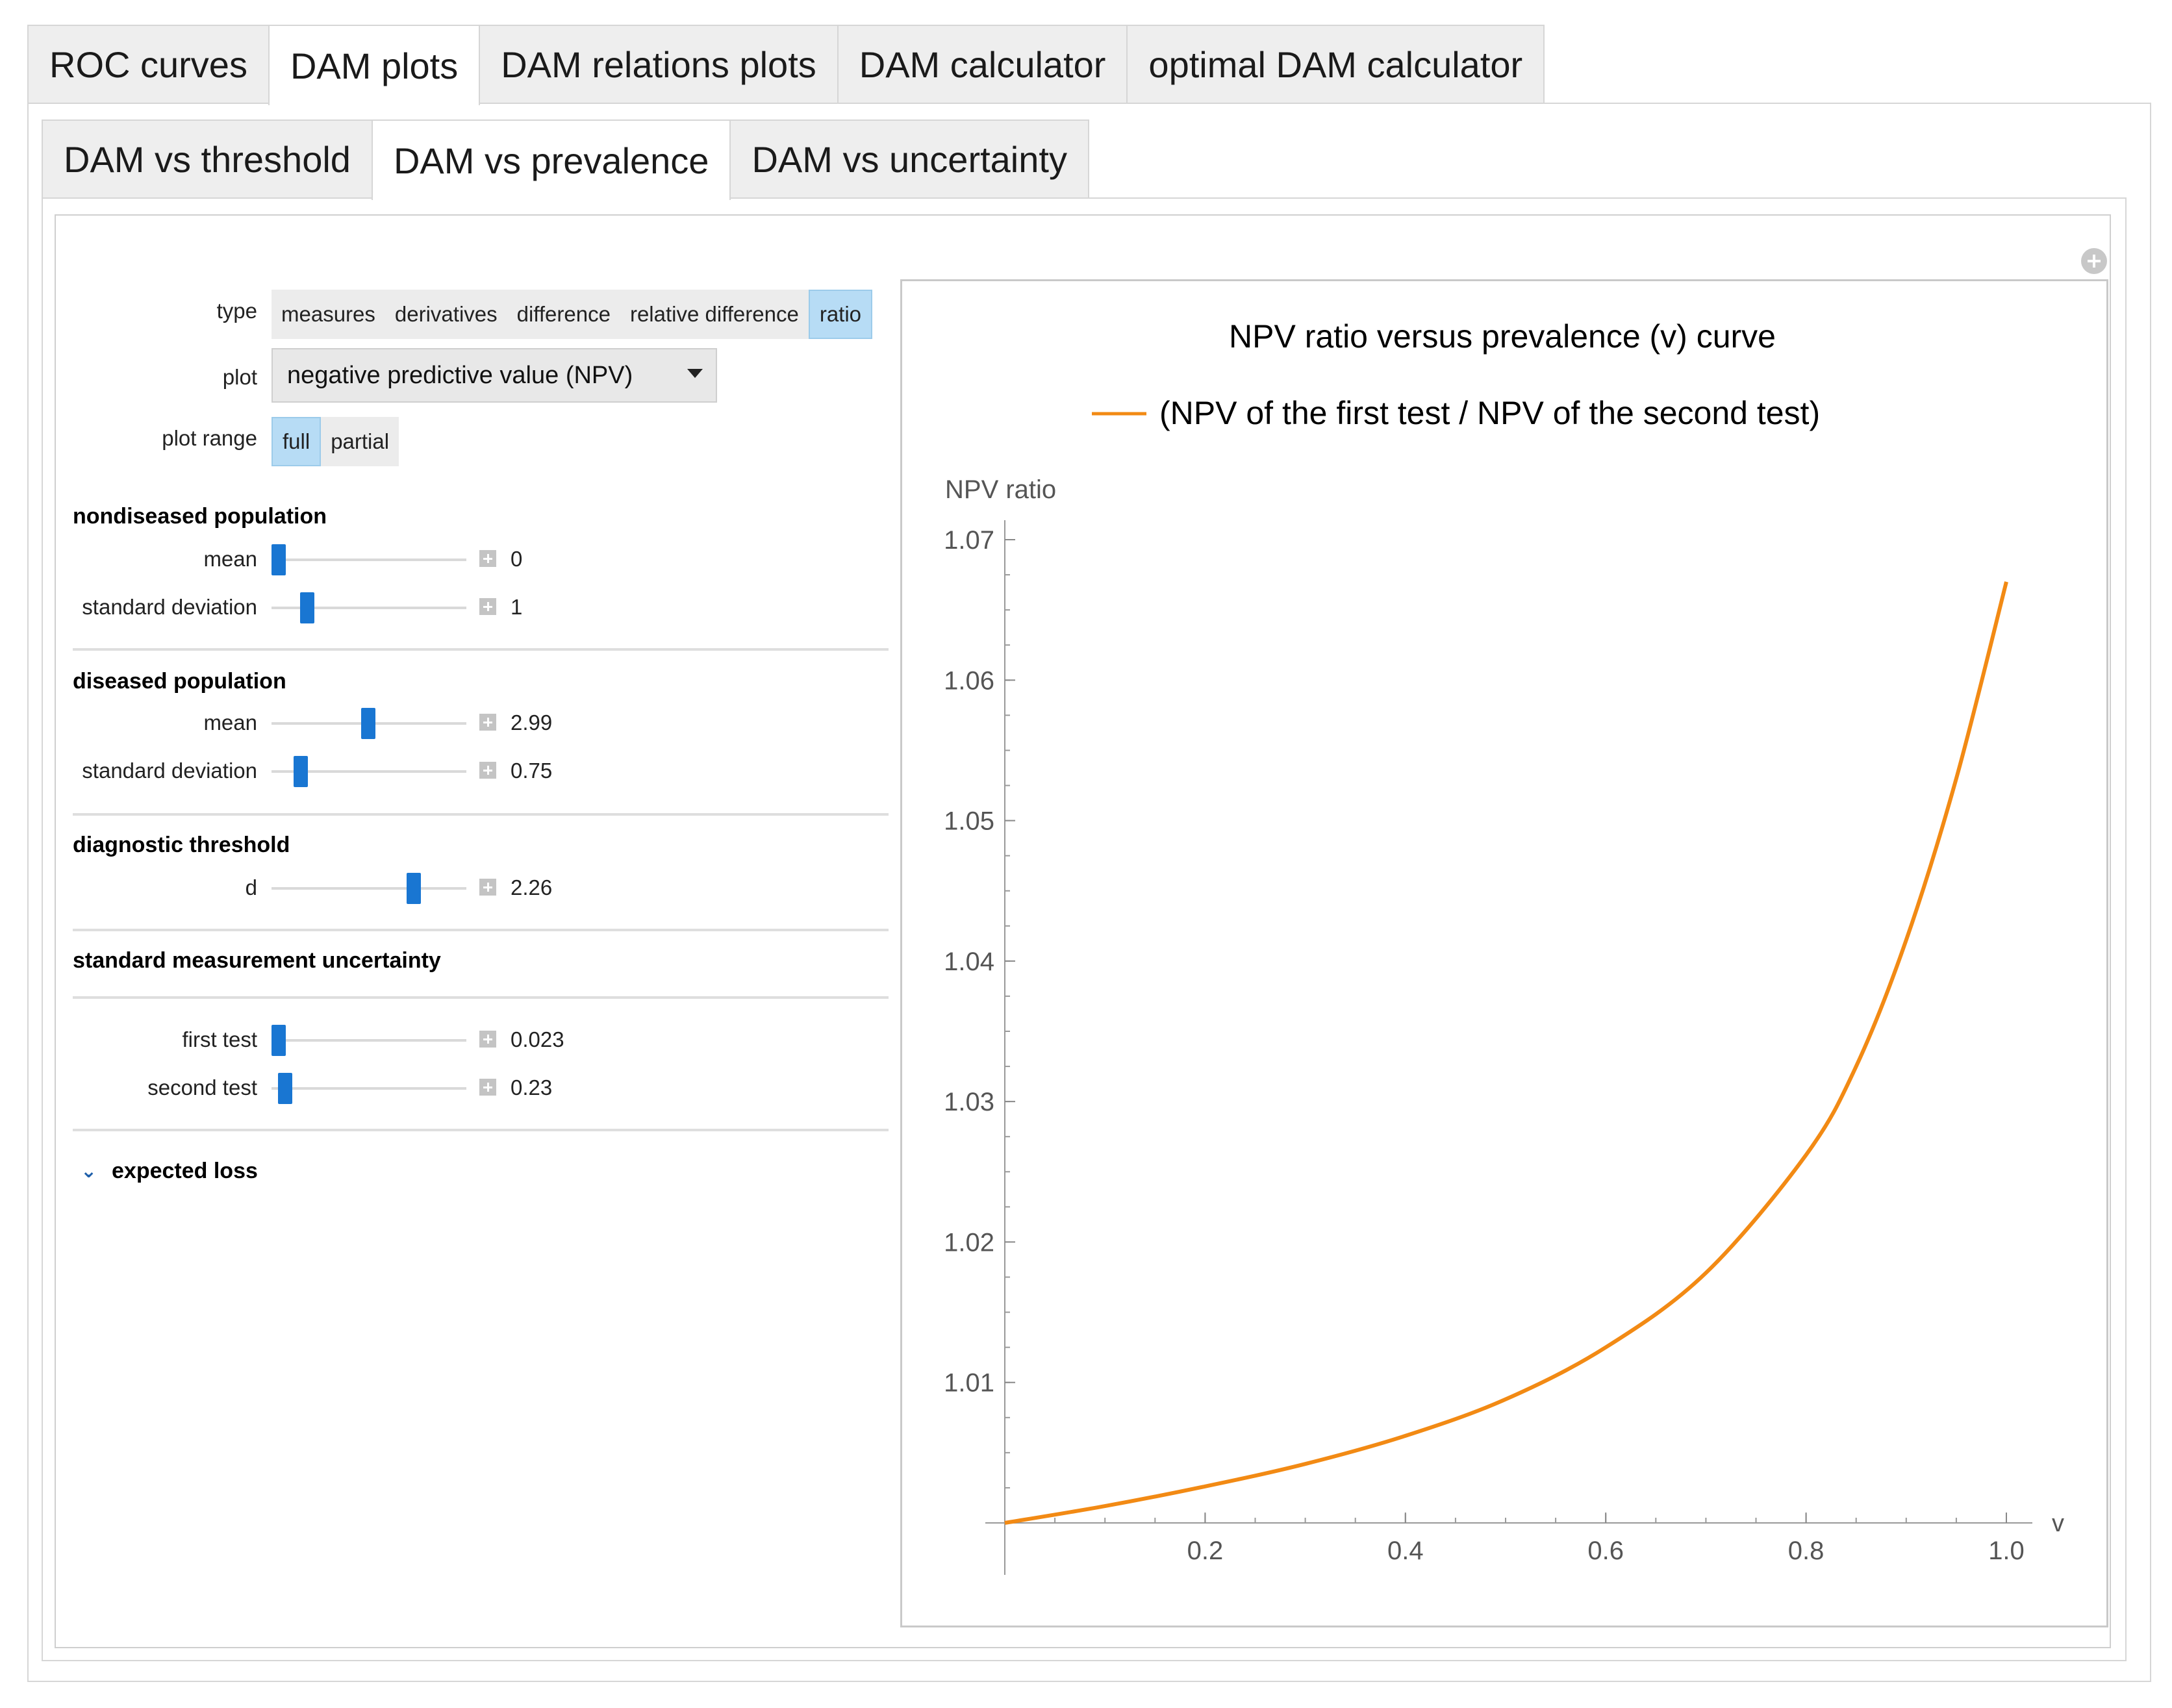 The width and height of the screenshot is (2172, 1708). What do you see at coordinates (369, 888) in the screenshot?
I see `threshold-d-slider` at bounding box center [369, 888].